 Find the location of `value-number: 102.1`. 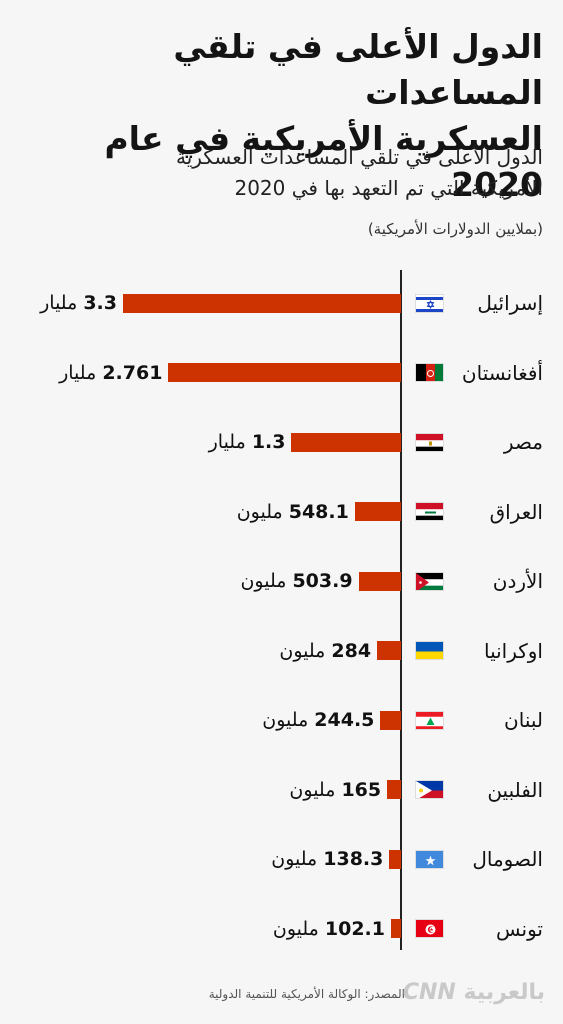

value-number: 102.1 is located at coordinates (354, 928).